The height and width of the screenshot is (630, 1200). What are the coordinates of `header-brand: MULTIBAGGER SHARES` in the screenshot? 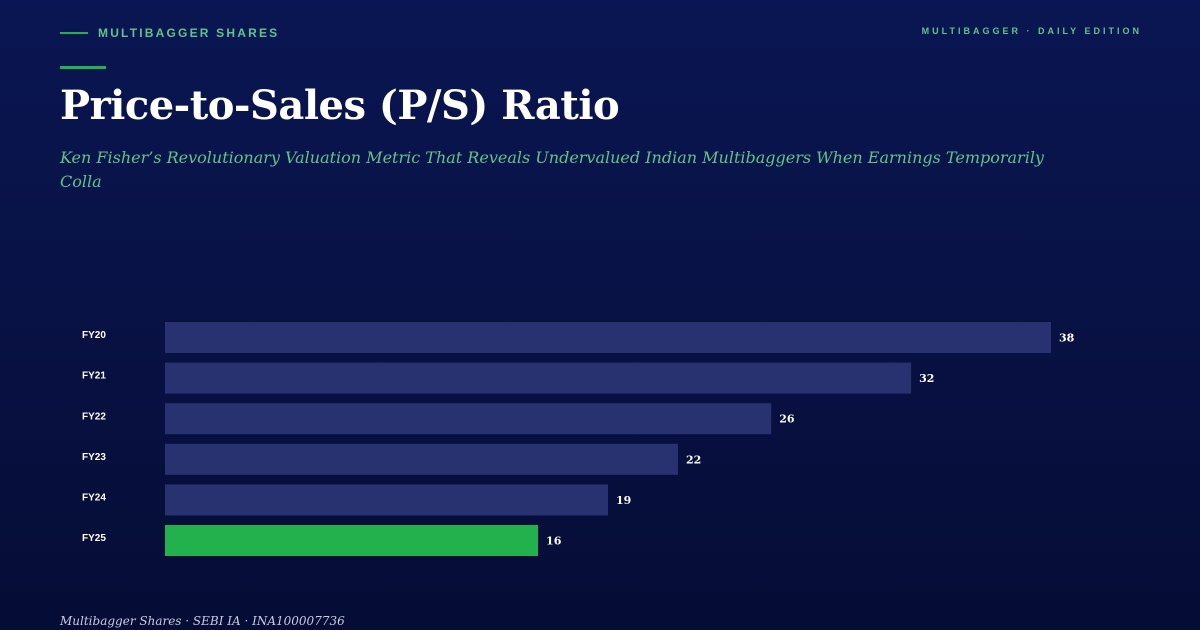 It's located at (169, 33).